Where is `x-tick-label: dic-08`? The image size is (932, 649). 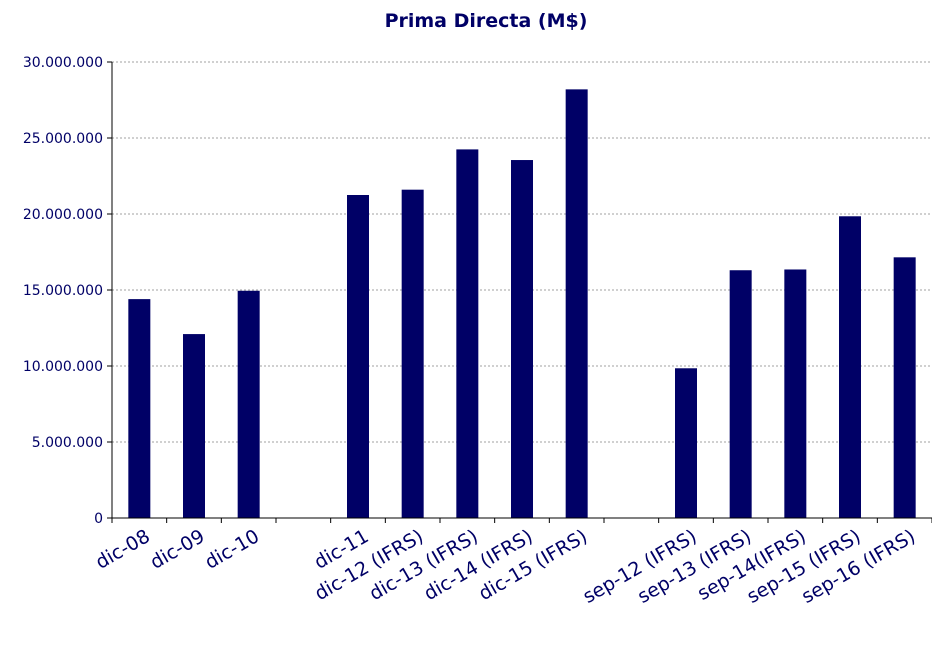
x-tick-label: dic-08 is located at coordinates (123, 549).